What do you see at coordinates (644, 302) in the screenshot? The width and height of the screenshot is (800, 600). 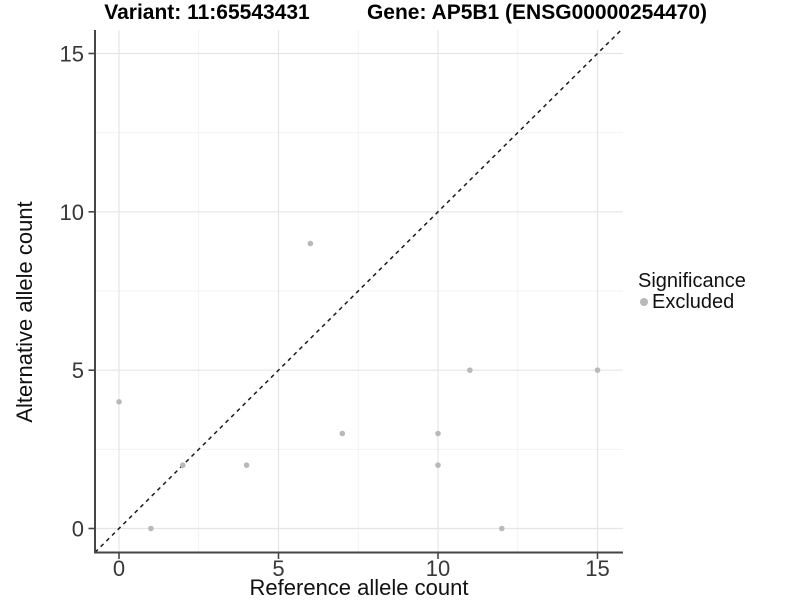 I see `legend-key-dot-icon` at bounding box center [644, 302].